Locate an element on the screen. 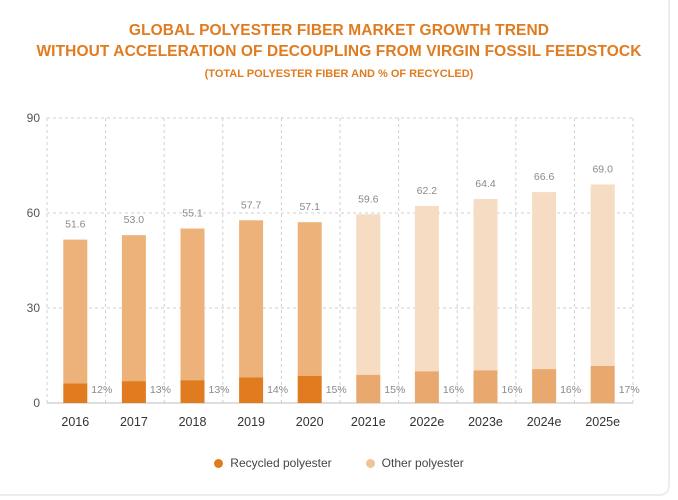 This screenshot has width=678, height=500. total-value-label: 66.6 is located at coordinates (544, 177).